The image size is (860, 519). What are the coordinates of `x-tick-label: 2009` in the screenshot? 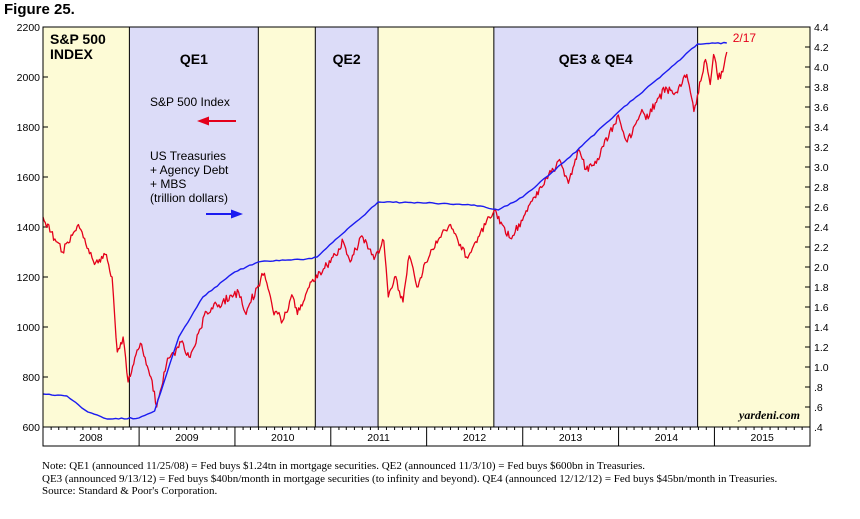 It's located at (187, 438).